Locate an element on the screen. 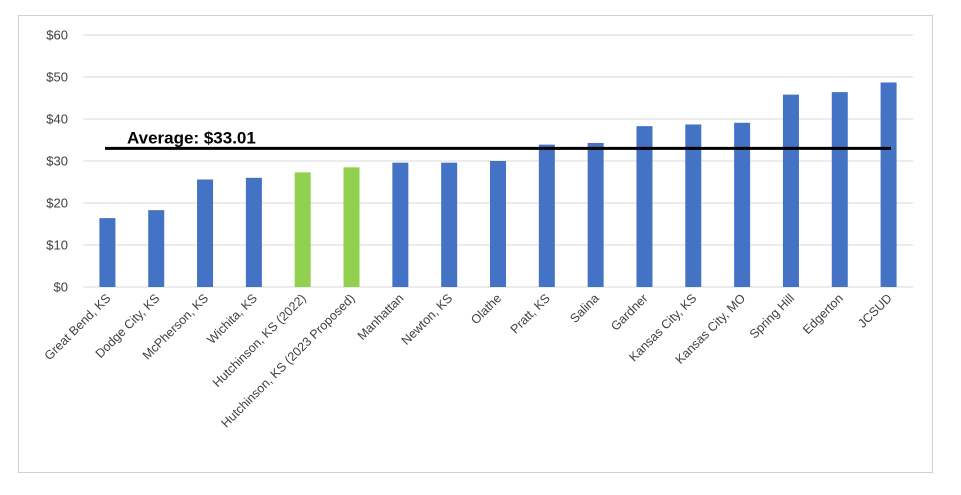 Image resolution: width=961 pixels, height=495 pixels. y-tick-label: $30 is located at coordinates (57, 161).